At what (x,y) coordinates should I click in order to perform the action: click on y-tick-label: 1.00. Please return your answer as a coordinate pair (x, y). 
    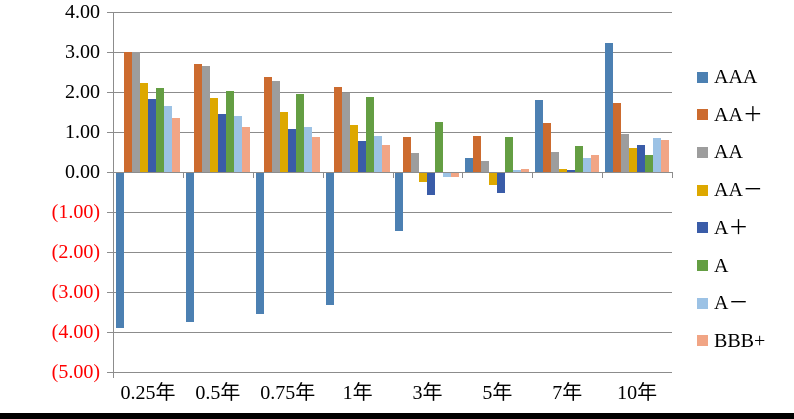
    Looking at the image, I should click on (82, 132).